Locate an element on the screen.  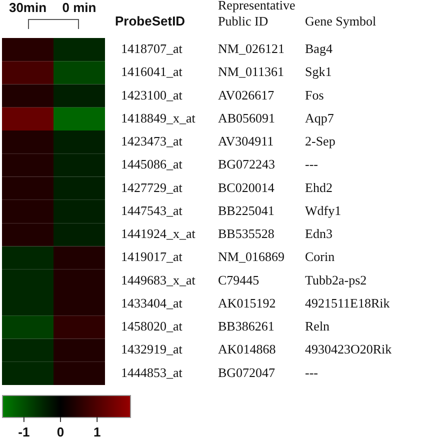
text: 4921511E18Rik is located at coordinates (347, 302).